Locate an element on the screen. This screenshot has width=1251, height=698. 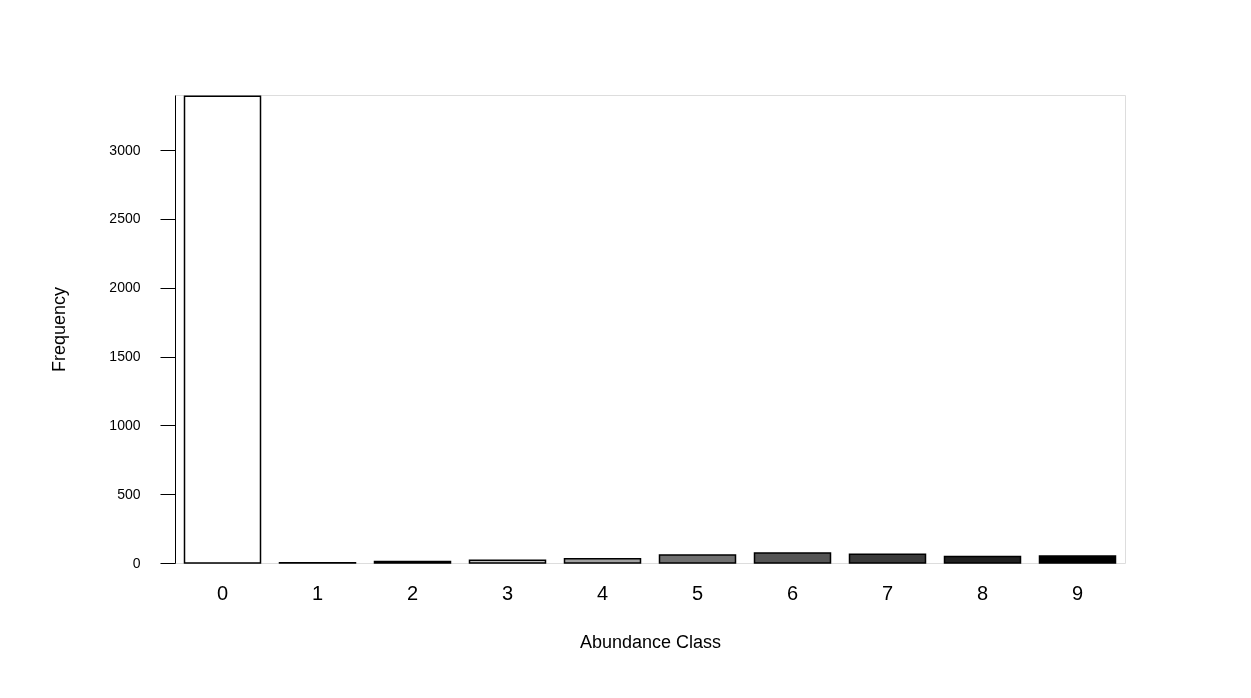
x-tick-label: 3 is located at coordinates (507, 592).